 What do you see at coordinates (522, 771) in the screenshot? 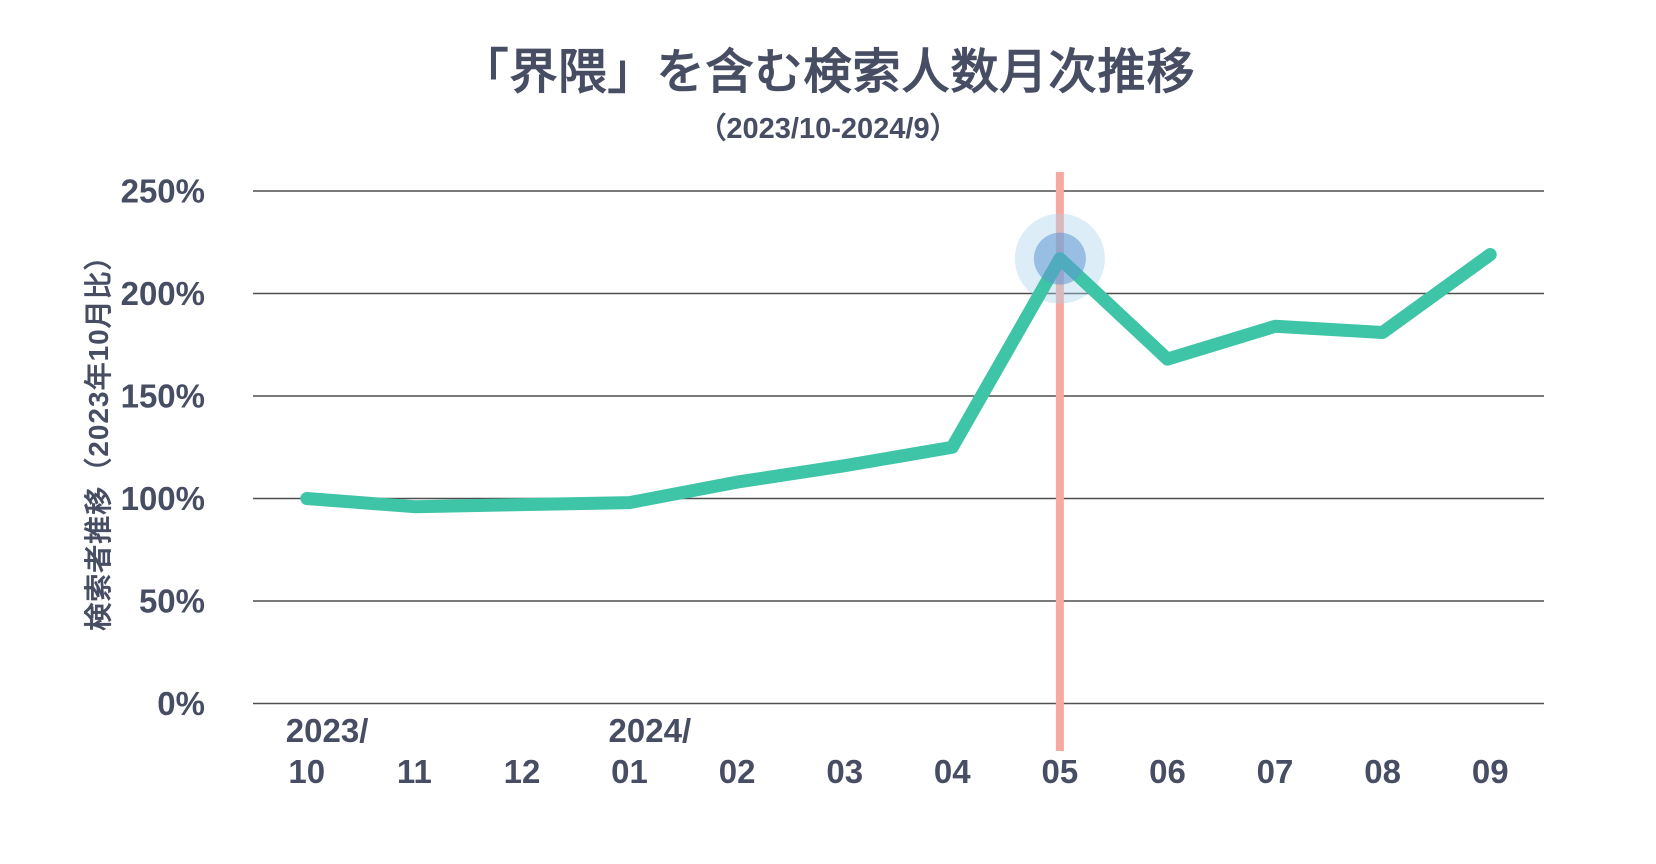
I see `x-tick-label: 12` at bounding box center [522, 771].